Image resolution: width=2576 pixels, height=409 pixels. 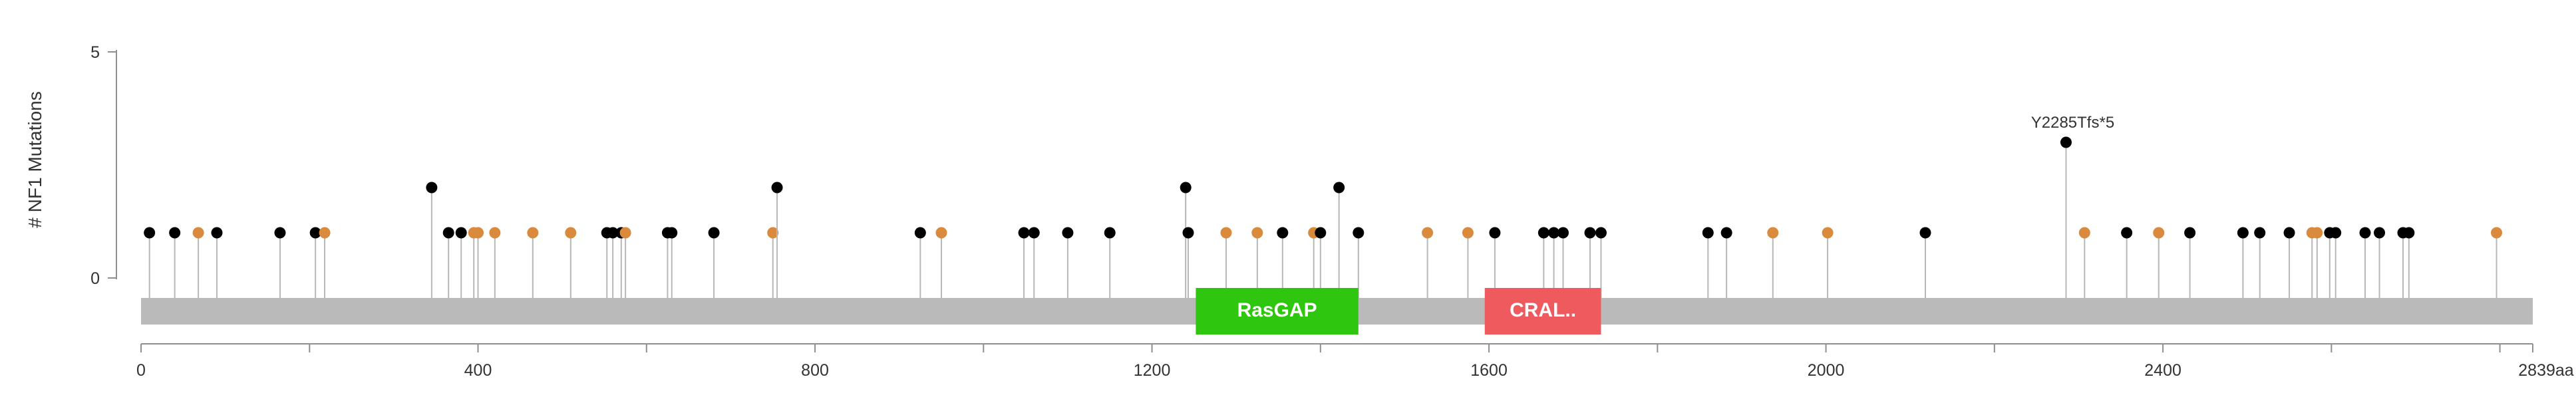 I want to click on domain-rasgap-label: RasGAP, so click(x=1277, y=310).